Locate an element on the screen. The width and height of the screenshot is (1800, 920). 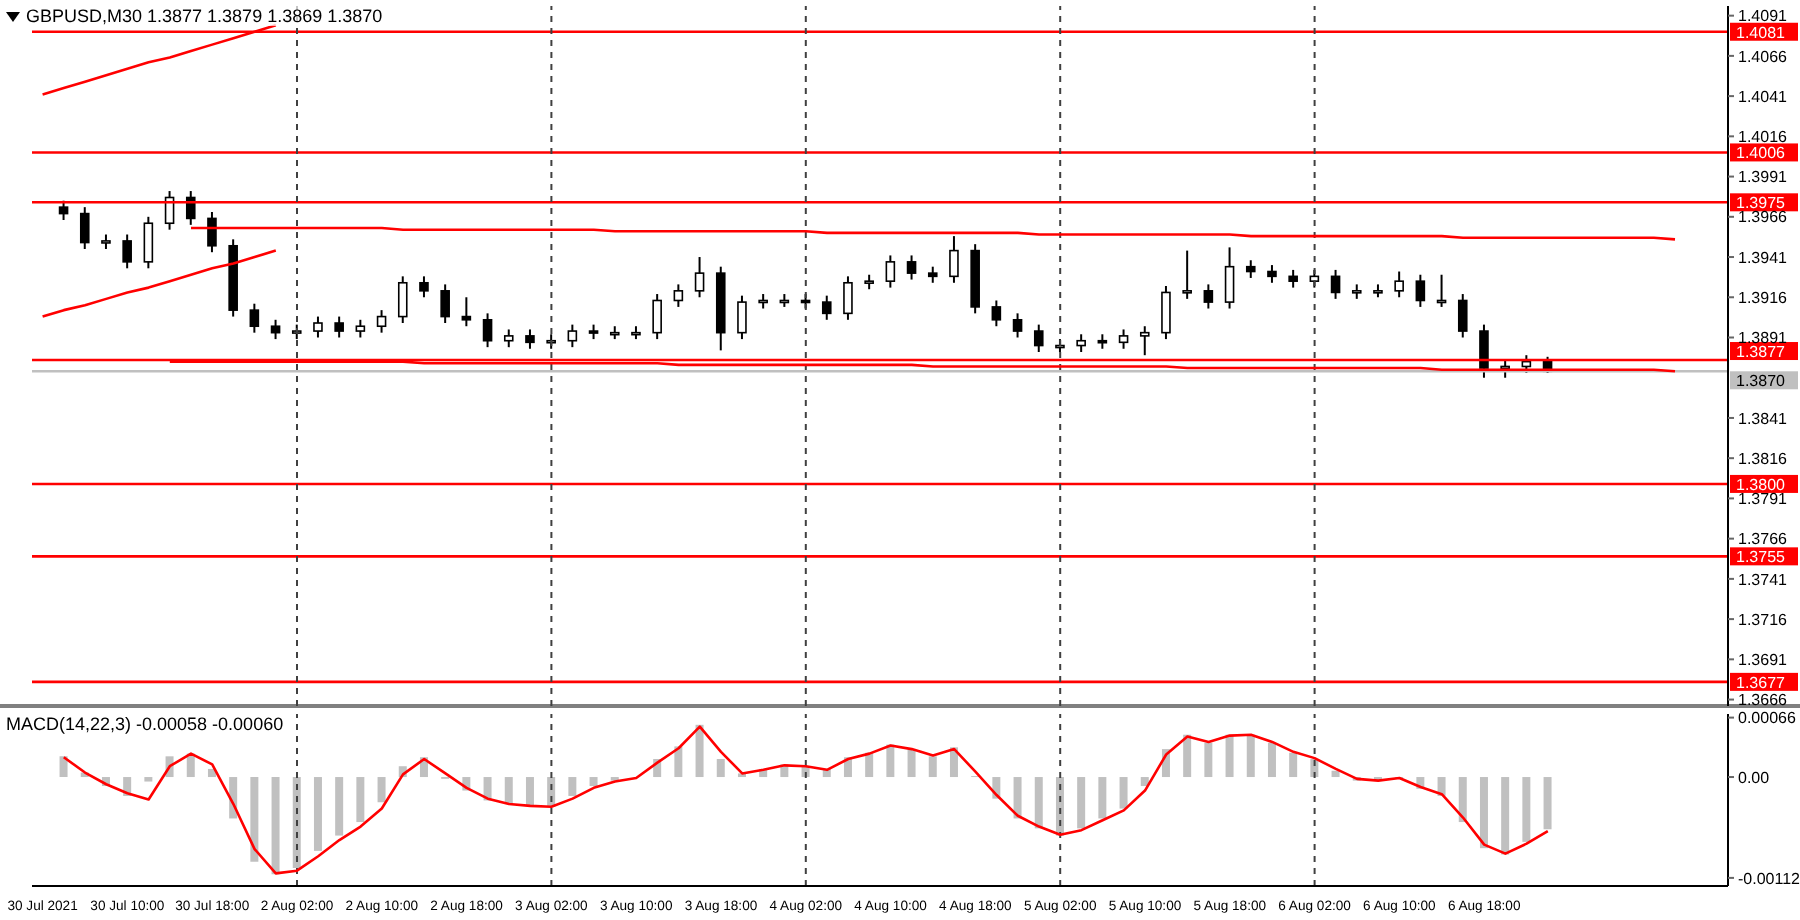
y-tick-label: 1.4091 is located at coordinates (1763, 16).